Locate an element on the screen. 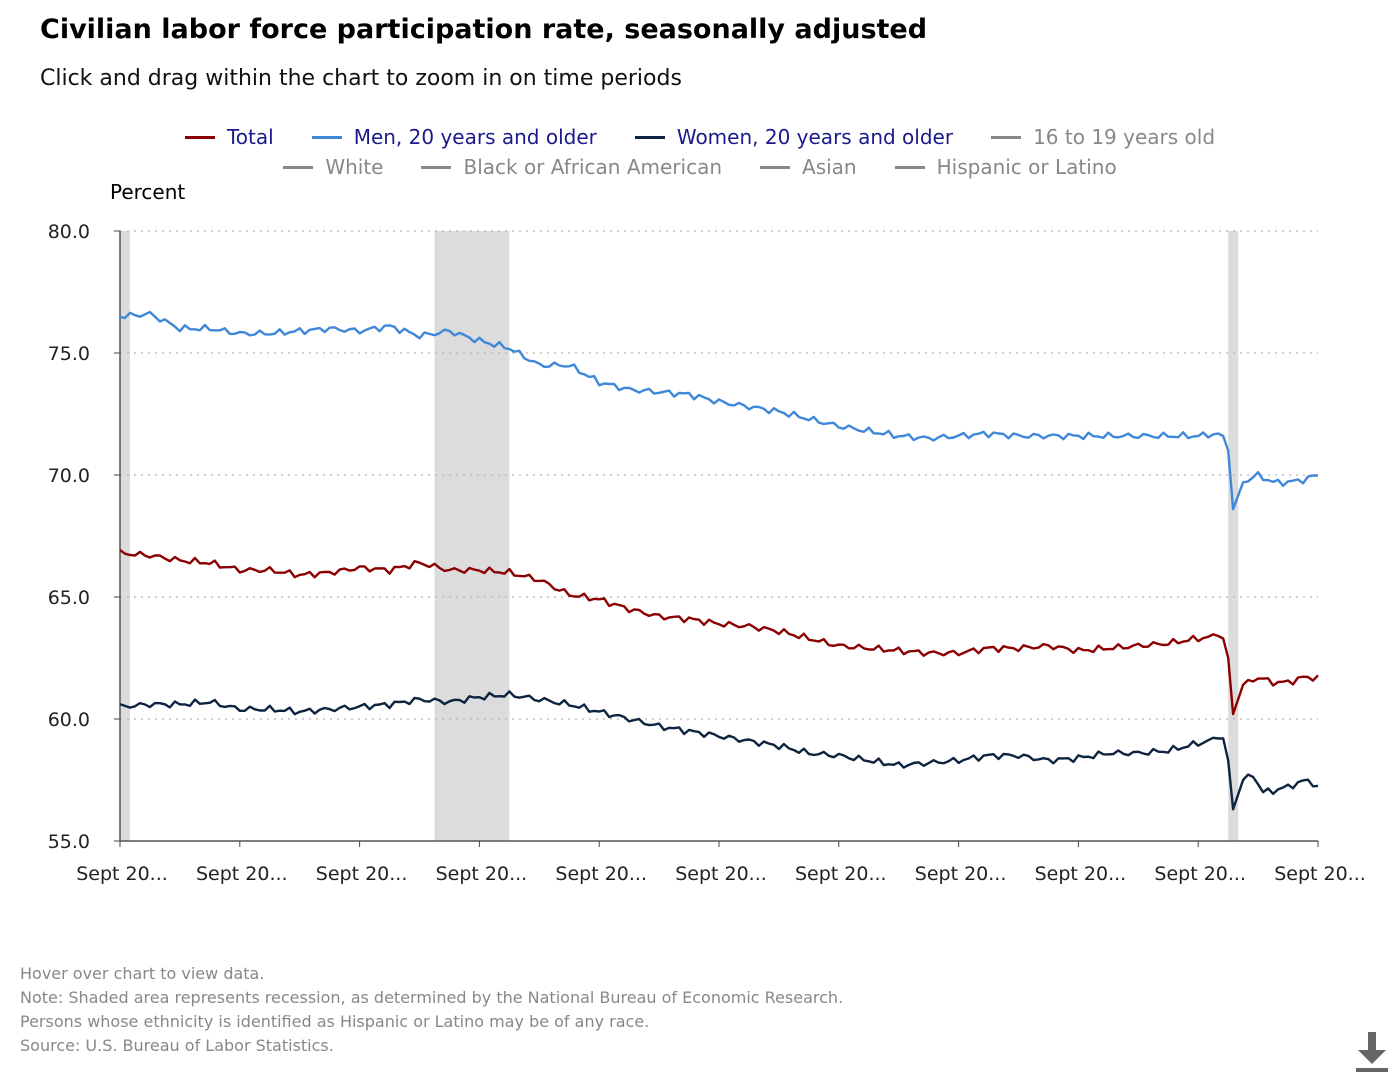  legend-item: Women, 20 years and older is located at coordinates (794, 137).